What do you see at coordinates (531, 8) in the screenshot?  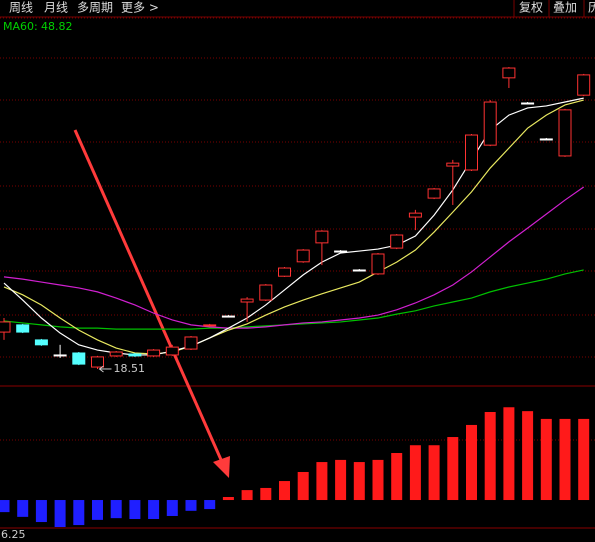 I see `toolbar-item: 复权` at bounding box center [531, 8].